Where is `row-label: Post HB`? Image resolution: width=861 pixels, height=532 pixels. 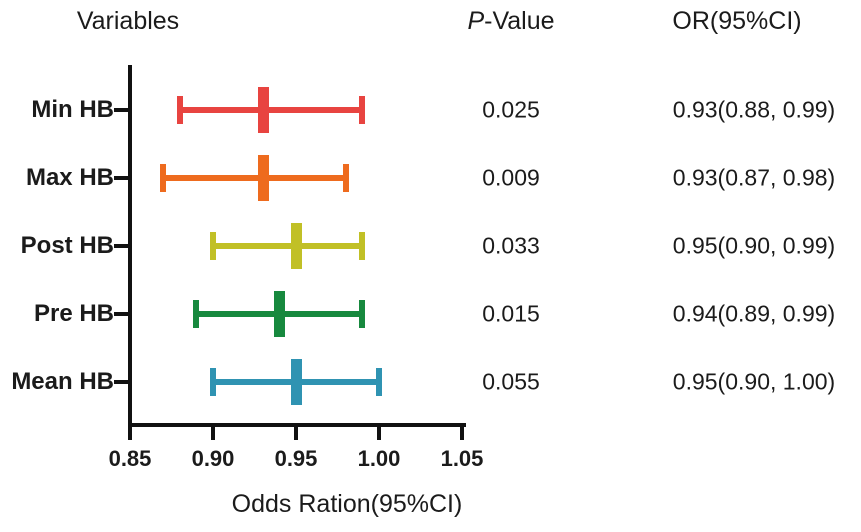 row-label: Post HB is located at coordinates (67, 245).